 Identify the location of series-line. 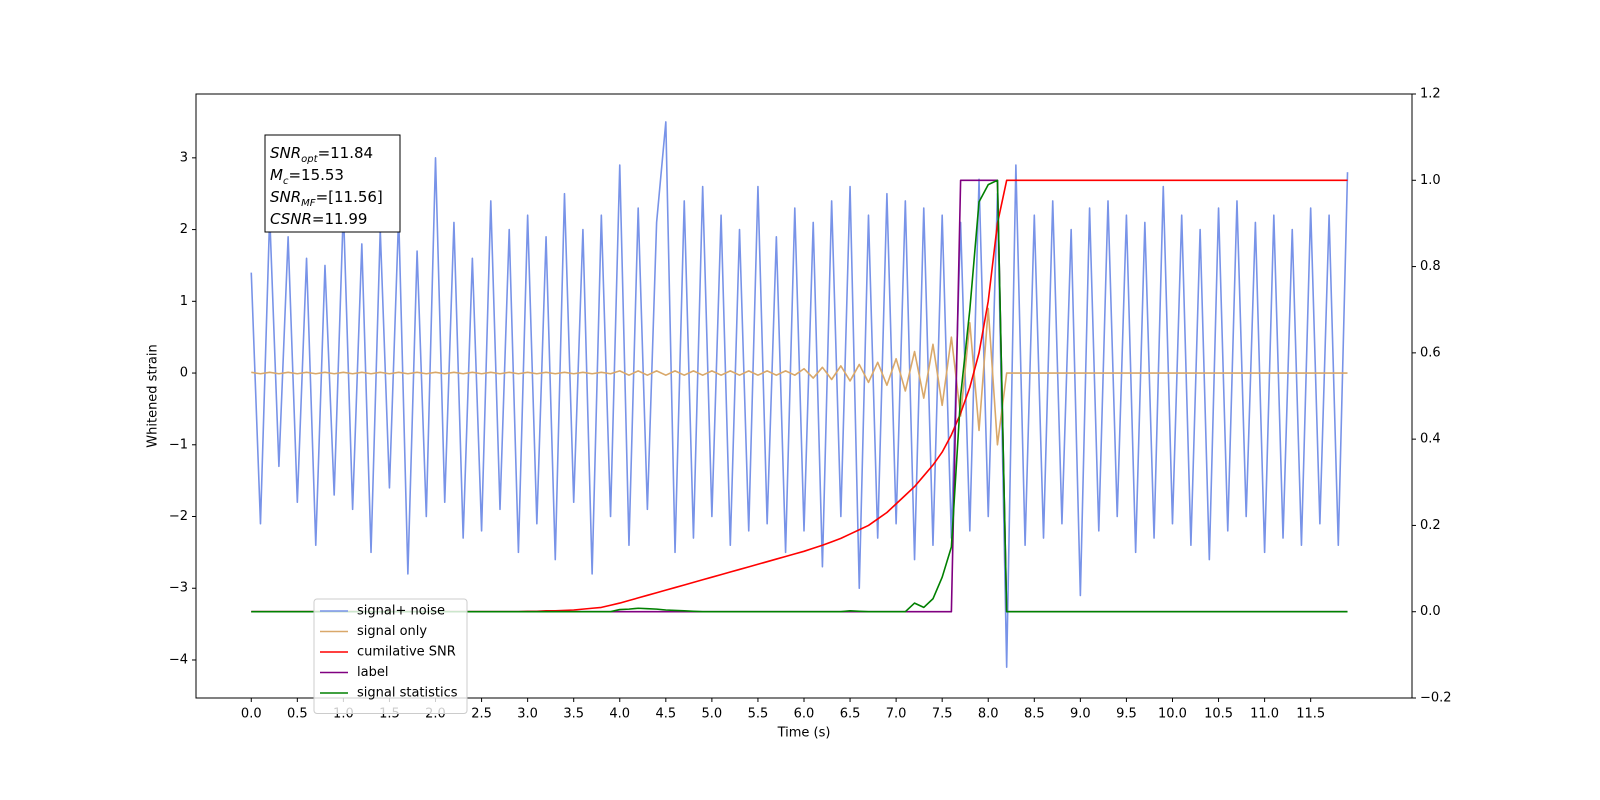
(799, 376).